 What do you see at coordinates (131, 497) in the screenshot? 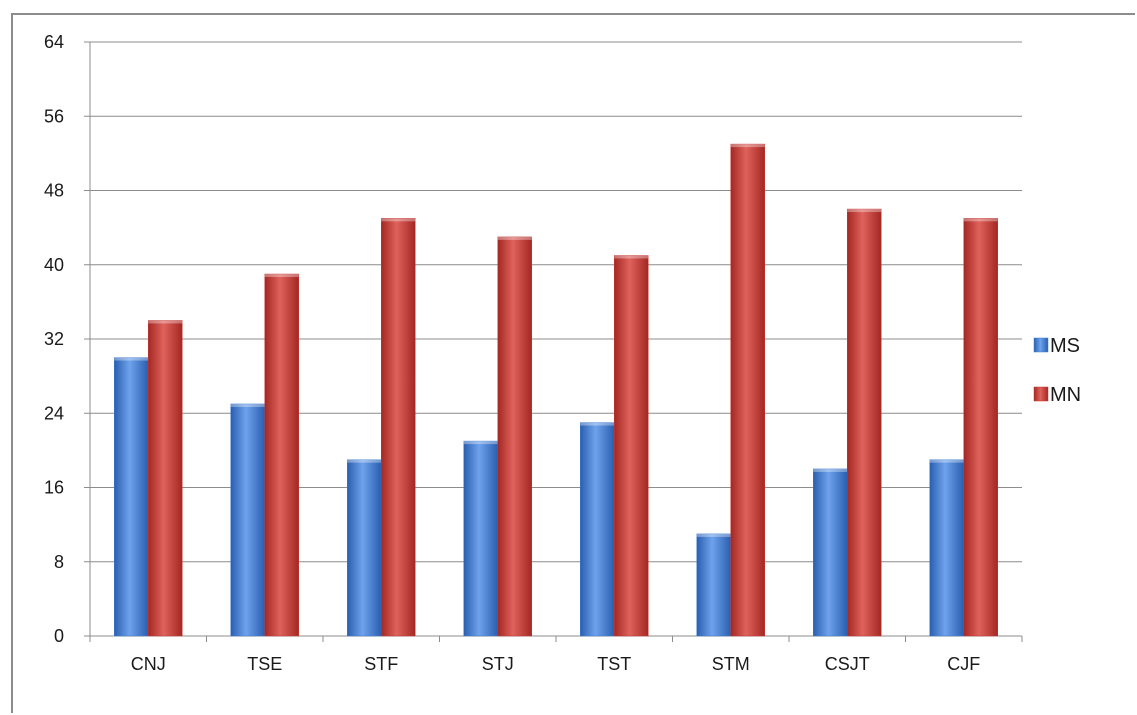
I see `bar-ms-cnj` at bounding box center [131, 497].